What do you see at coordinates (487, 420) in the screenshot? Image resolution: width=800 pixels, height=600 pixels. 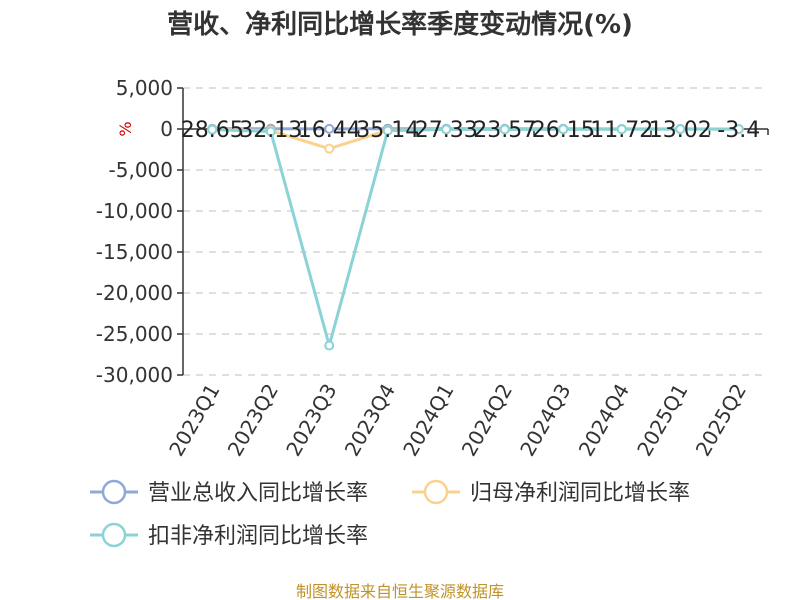 I see `x-tick-label: 2024Q2` at bounding box center [487, 420].